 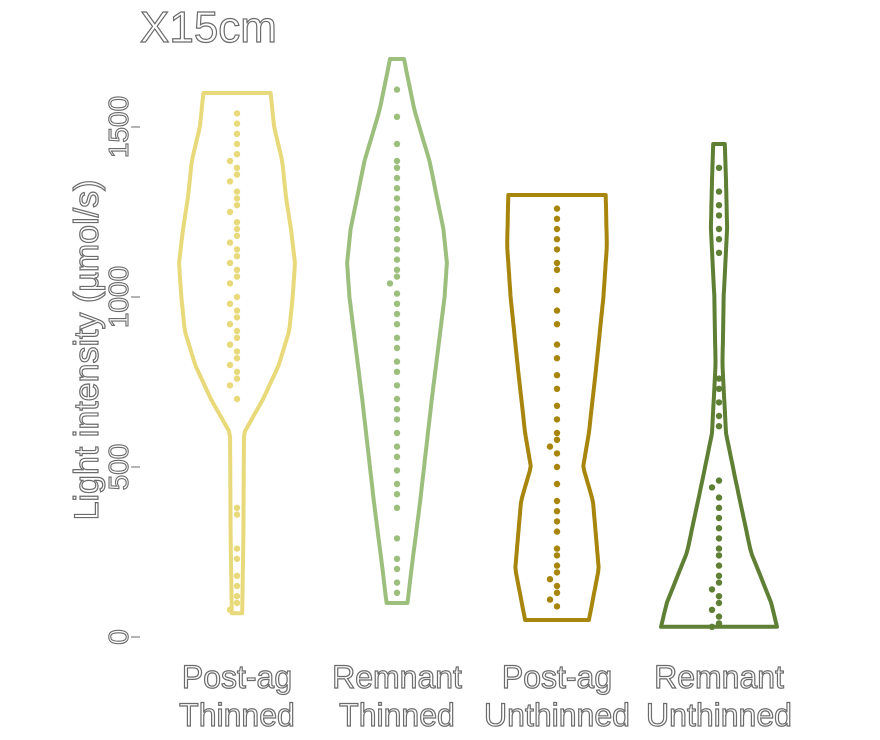 What do you see at coordinates (557, 715) in the screenshot?
I see `x-category-label: Unthinned` at bounding box center [557, 715].